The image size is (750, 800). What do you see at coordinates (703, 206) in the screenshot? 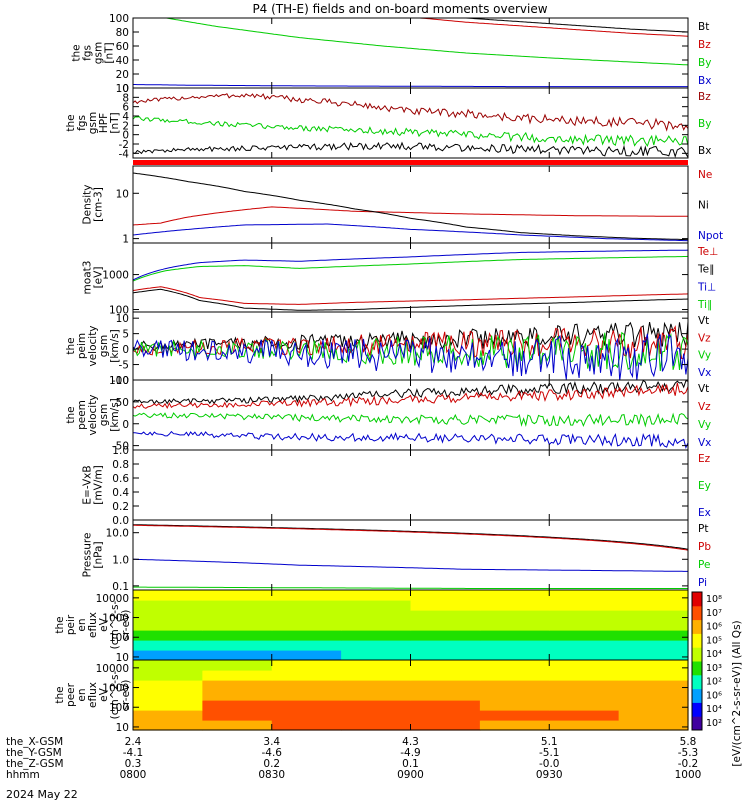
I see `legend-label-Ni: Ni` at bounding box center [703, 206].